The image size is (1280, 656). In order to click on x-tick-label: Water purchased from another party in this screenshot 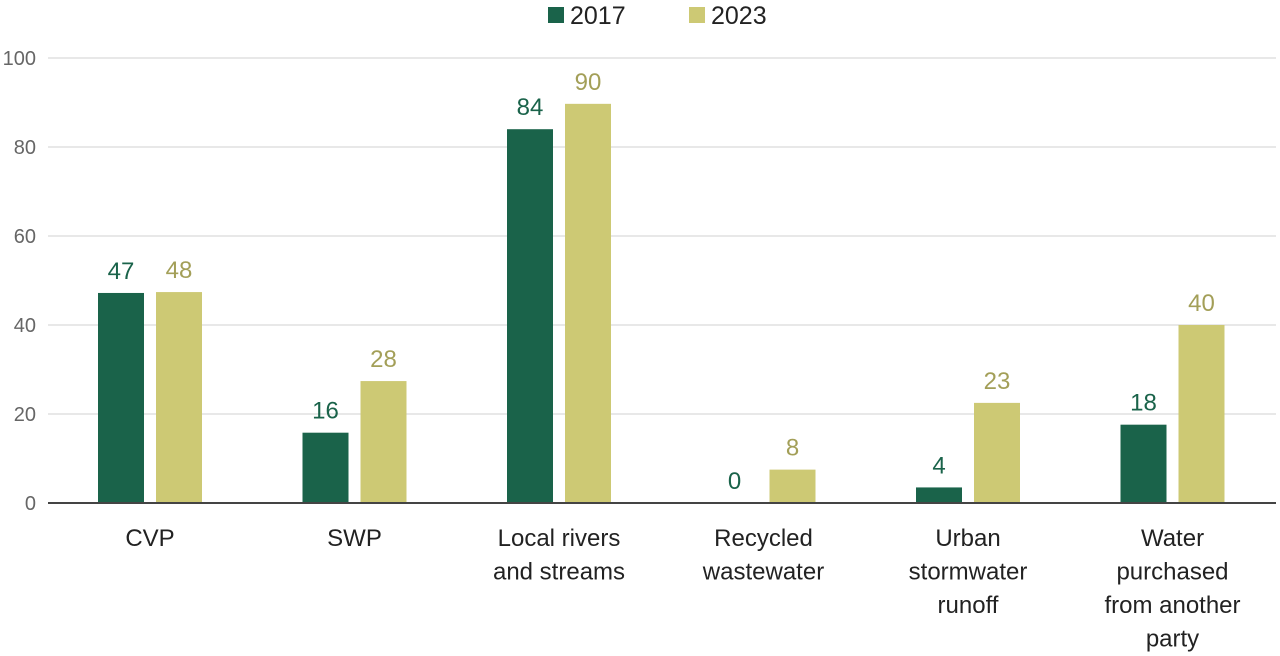, I will do `click(1172, 589)`.